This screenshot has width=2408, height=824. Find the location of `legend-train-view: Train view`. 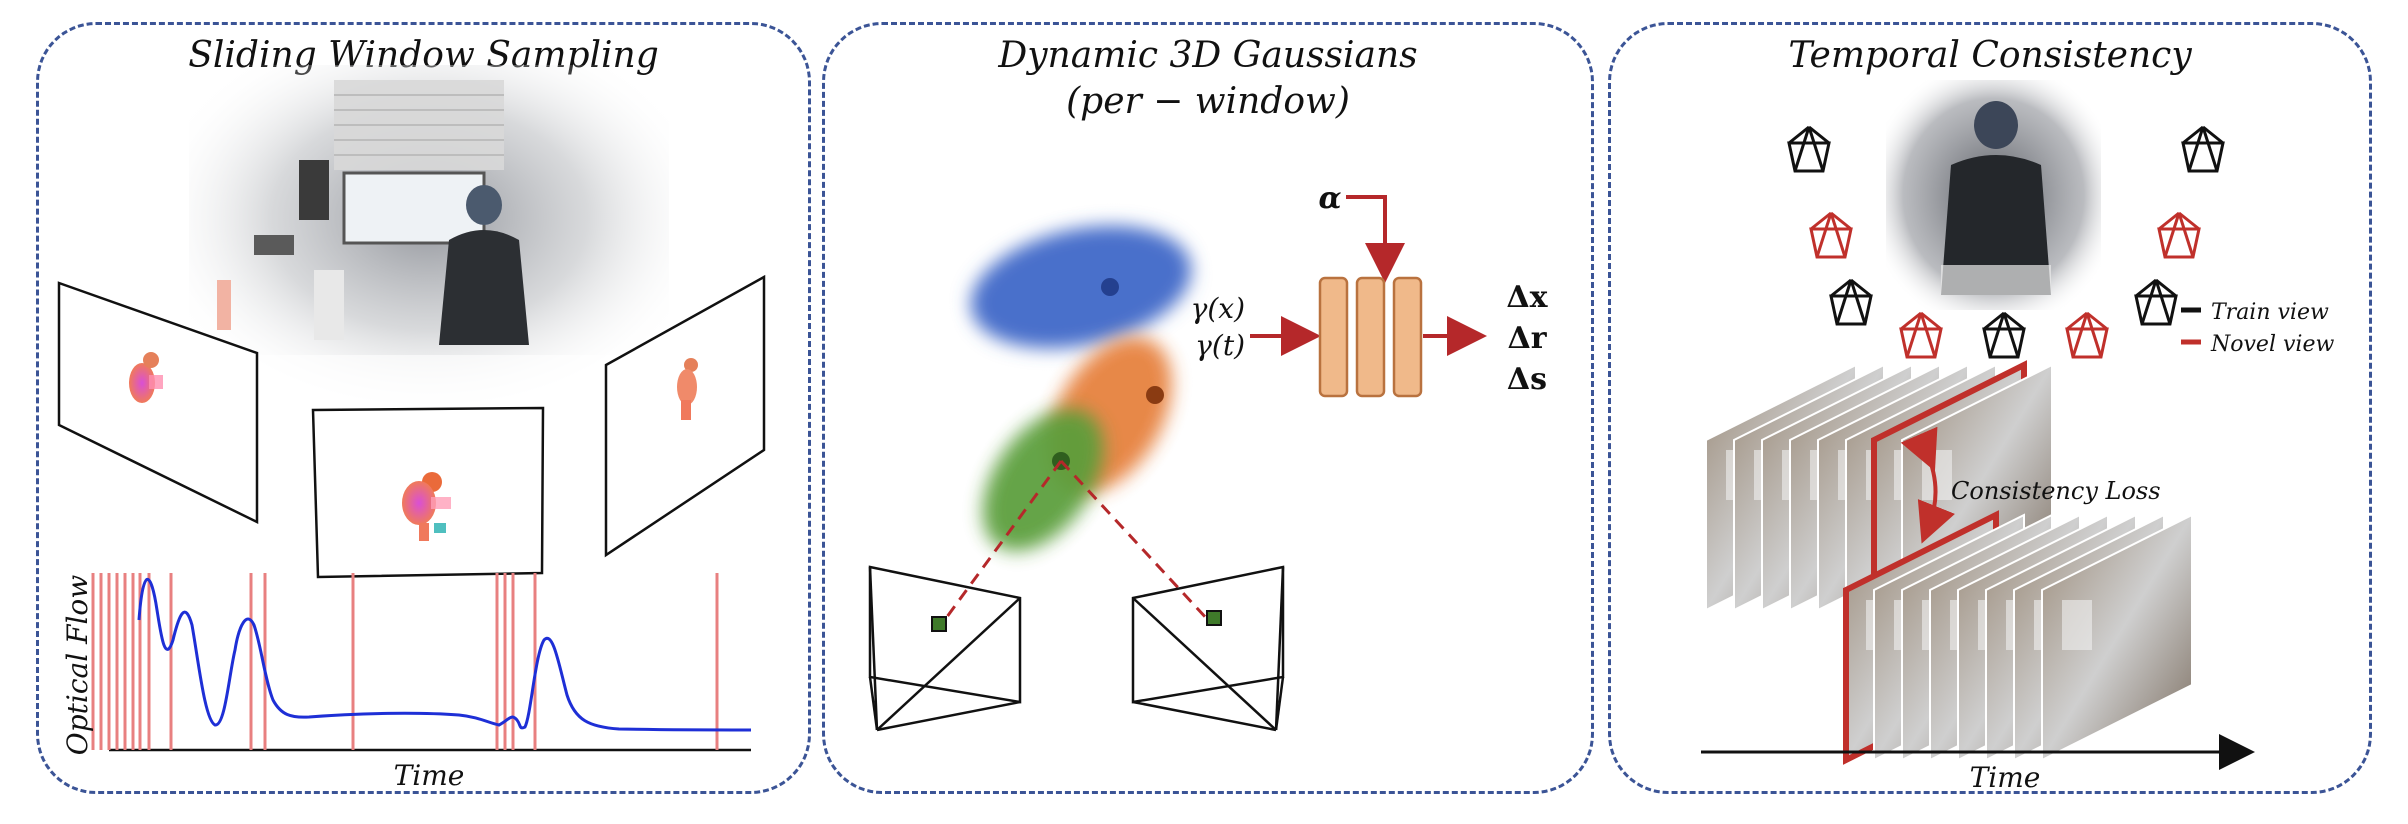

legend-train-view: Train view is located at coordinates (2270, 312).